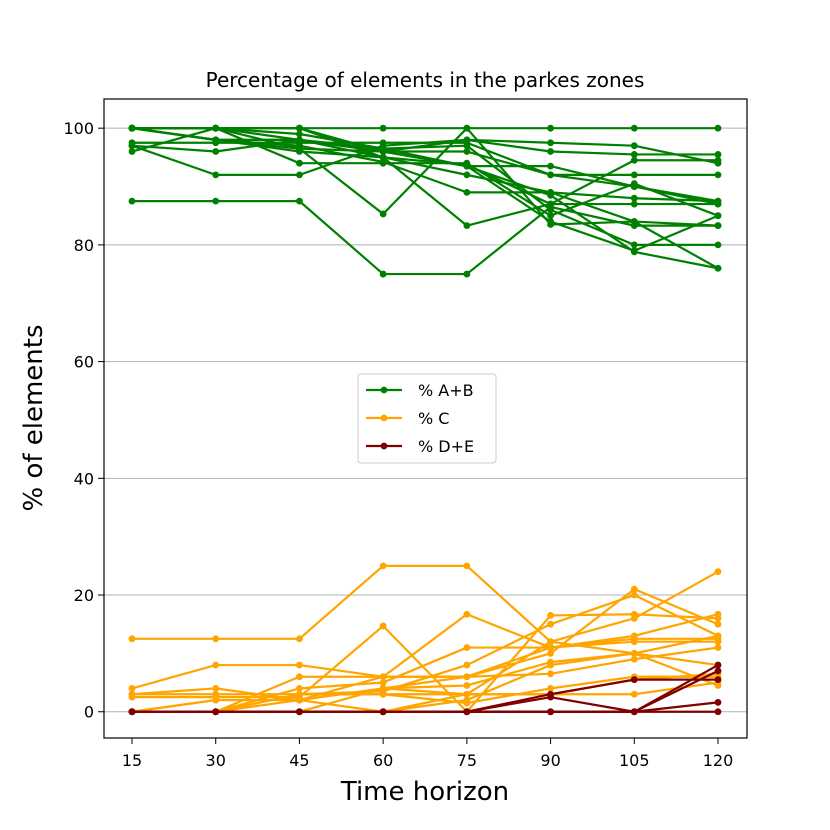 The width and height of the screenshot is (830, 830). What do you see at coordinates (634, 760) in the screenshot?
I see `x-tick-label: 105` at bounding box center [634, 760].